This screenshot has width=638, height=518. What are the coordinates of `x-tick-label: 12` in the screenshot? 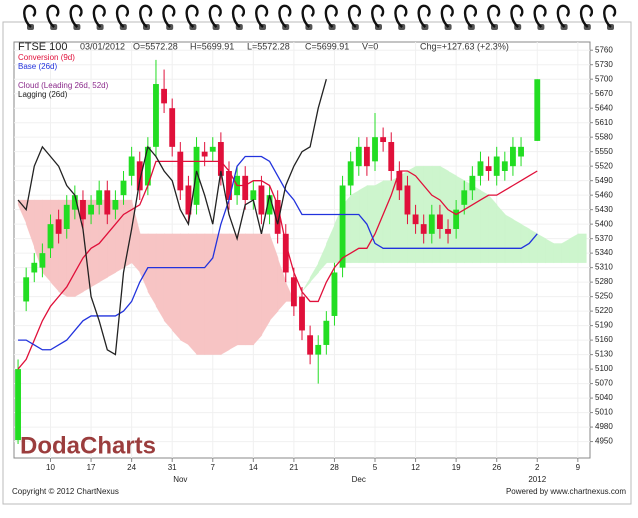 It's located at (415, 467).